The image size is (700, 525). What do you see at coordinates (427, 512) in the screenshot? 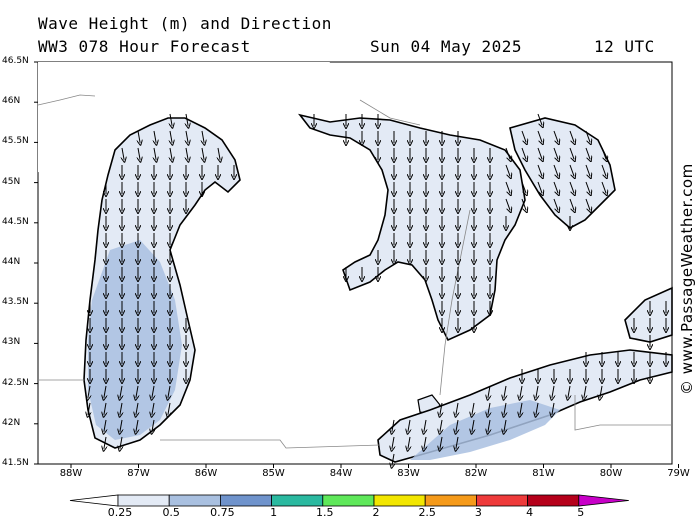
I see `scale-label: 2.5` at bounding box center [427, 512].